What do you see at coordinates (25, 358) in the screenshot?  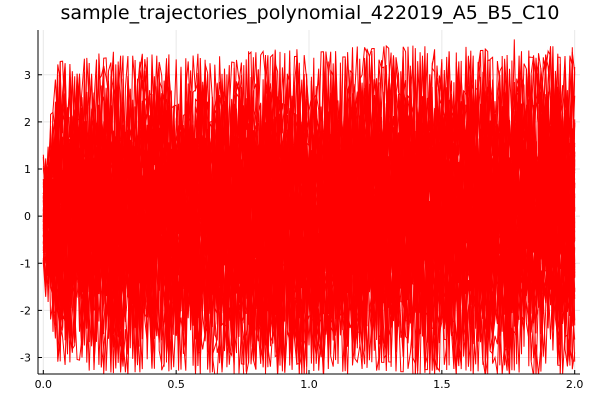 I see `y-tick-label: -3` at bounding box center [25, 358].